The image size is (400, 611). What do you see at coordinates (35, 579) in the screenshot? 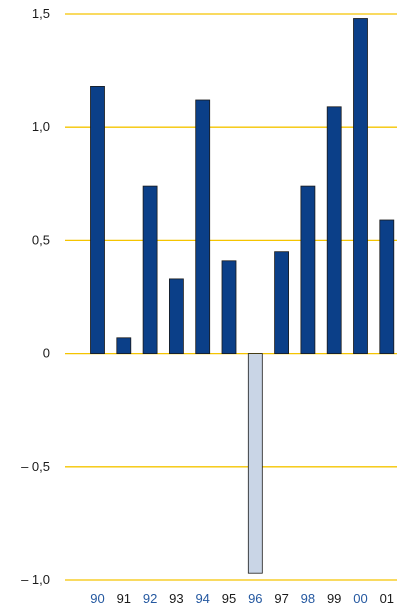
I see `y-tick-label: – 1,0` at bounding box center [35, 579].